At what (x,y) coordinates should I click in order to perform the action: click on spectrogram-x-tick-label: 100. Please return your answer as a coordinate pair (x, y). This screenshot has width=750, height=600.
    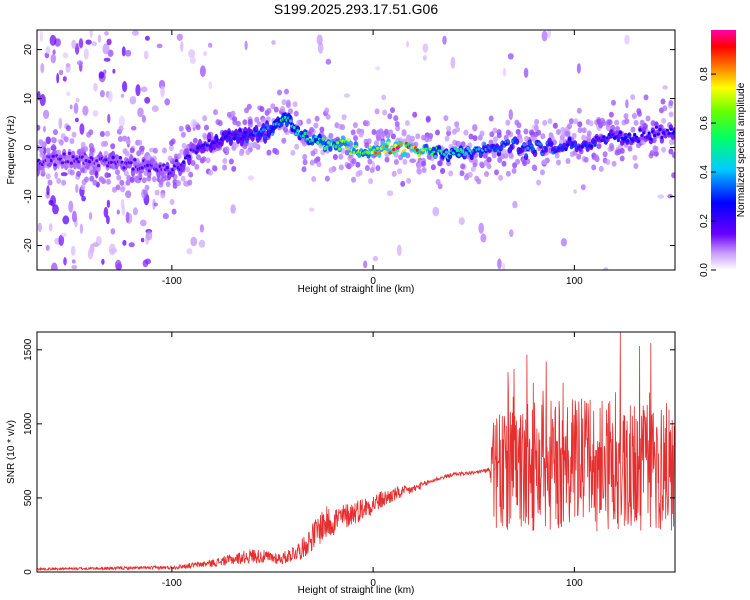
    Looking at the image, I should click on (574, 281).